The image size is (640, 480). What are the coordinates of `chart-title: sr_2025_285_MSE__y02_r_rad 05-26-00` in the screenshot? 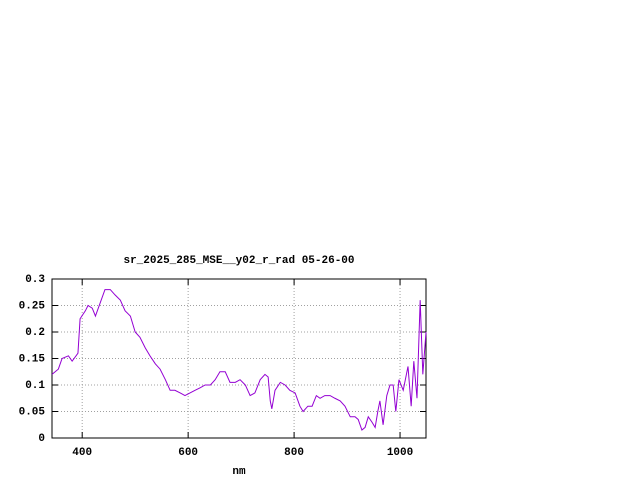 It's located at (238, 261).